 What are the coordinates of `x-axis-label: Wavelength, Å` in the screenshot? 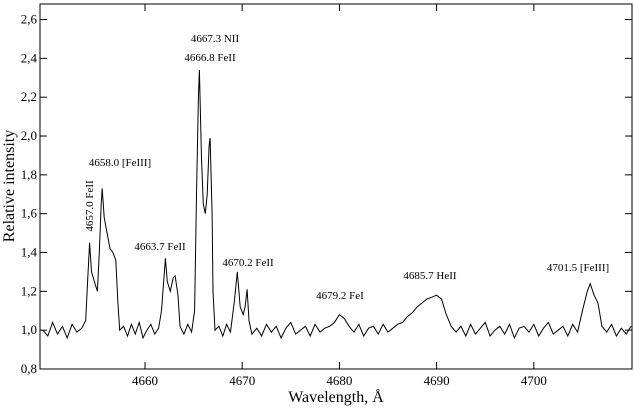 It's located at (336, 397).